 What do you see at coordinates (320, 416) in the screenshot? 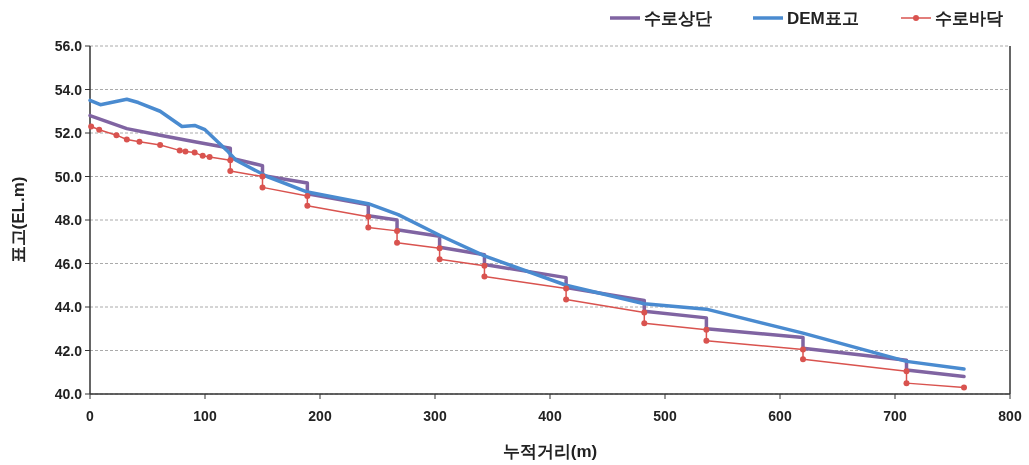
I see `x-tick-label: 200` at bounding box center [320, 416].